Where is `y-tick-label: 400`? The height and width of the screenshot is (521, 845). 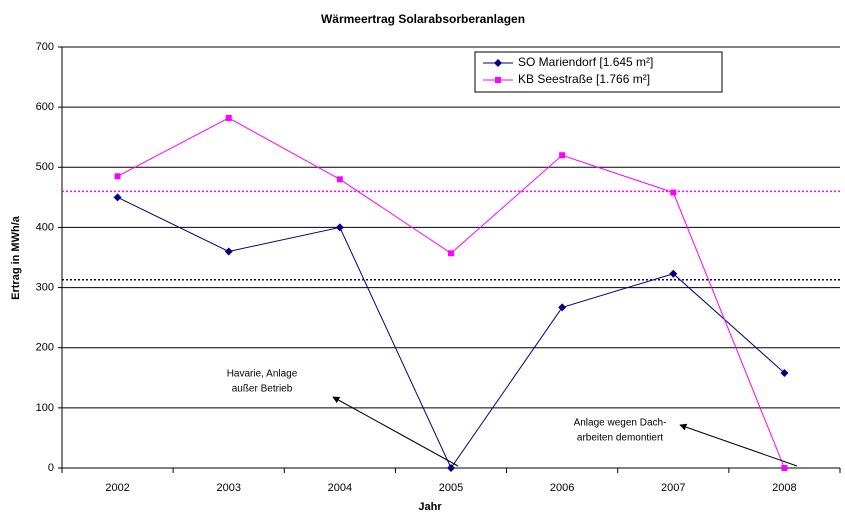 y-tick-label: 400 is located at coordinates (45, 227).